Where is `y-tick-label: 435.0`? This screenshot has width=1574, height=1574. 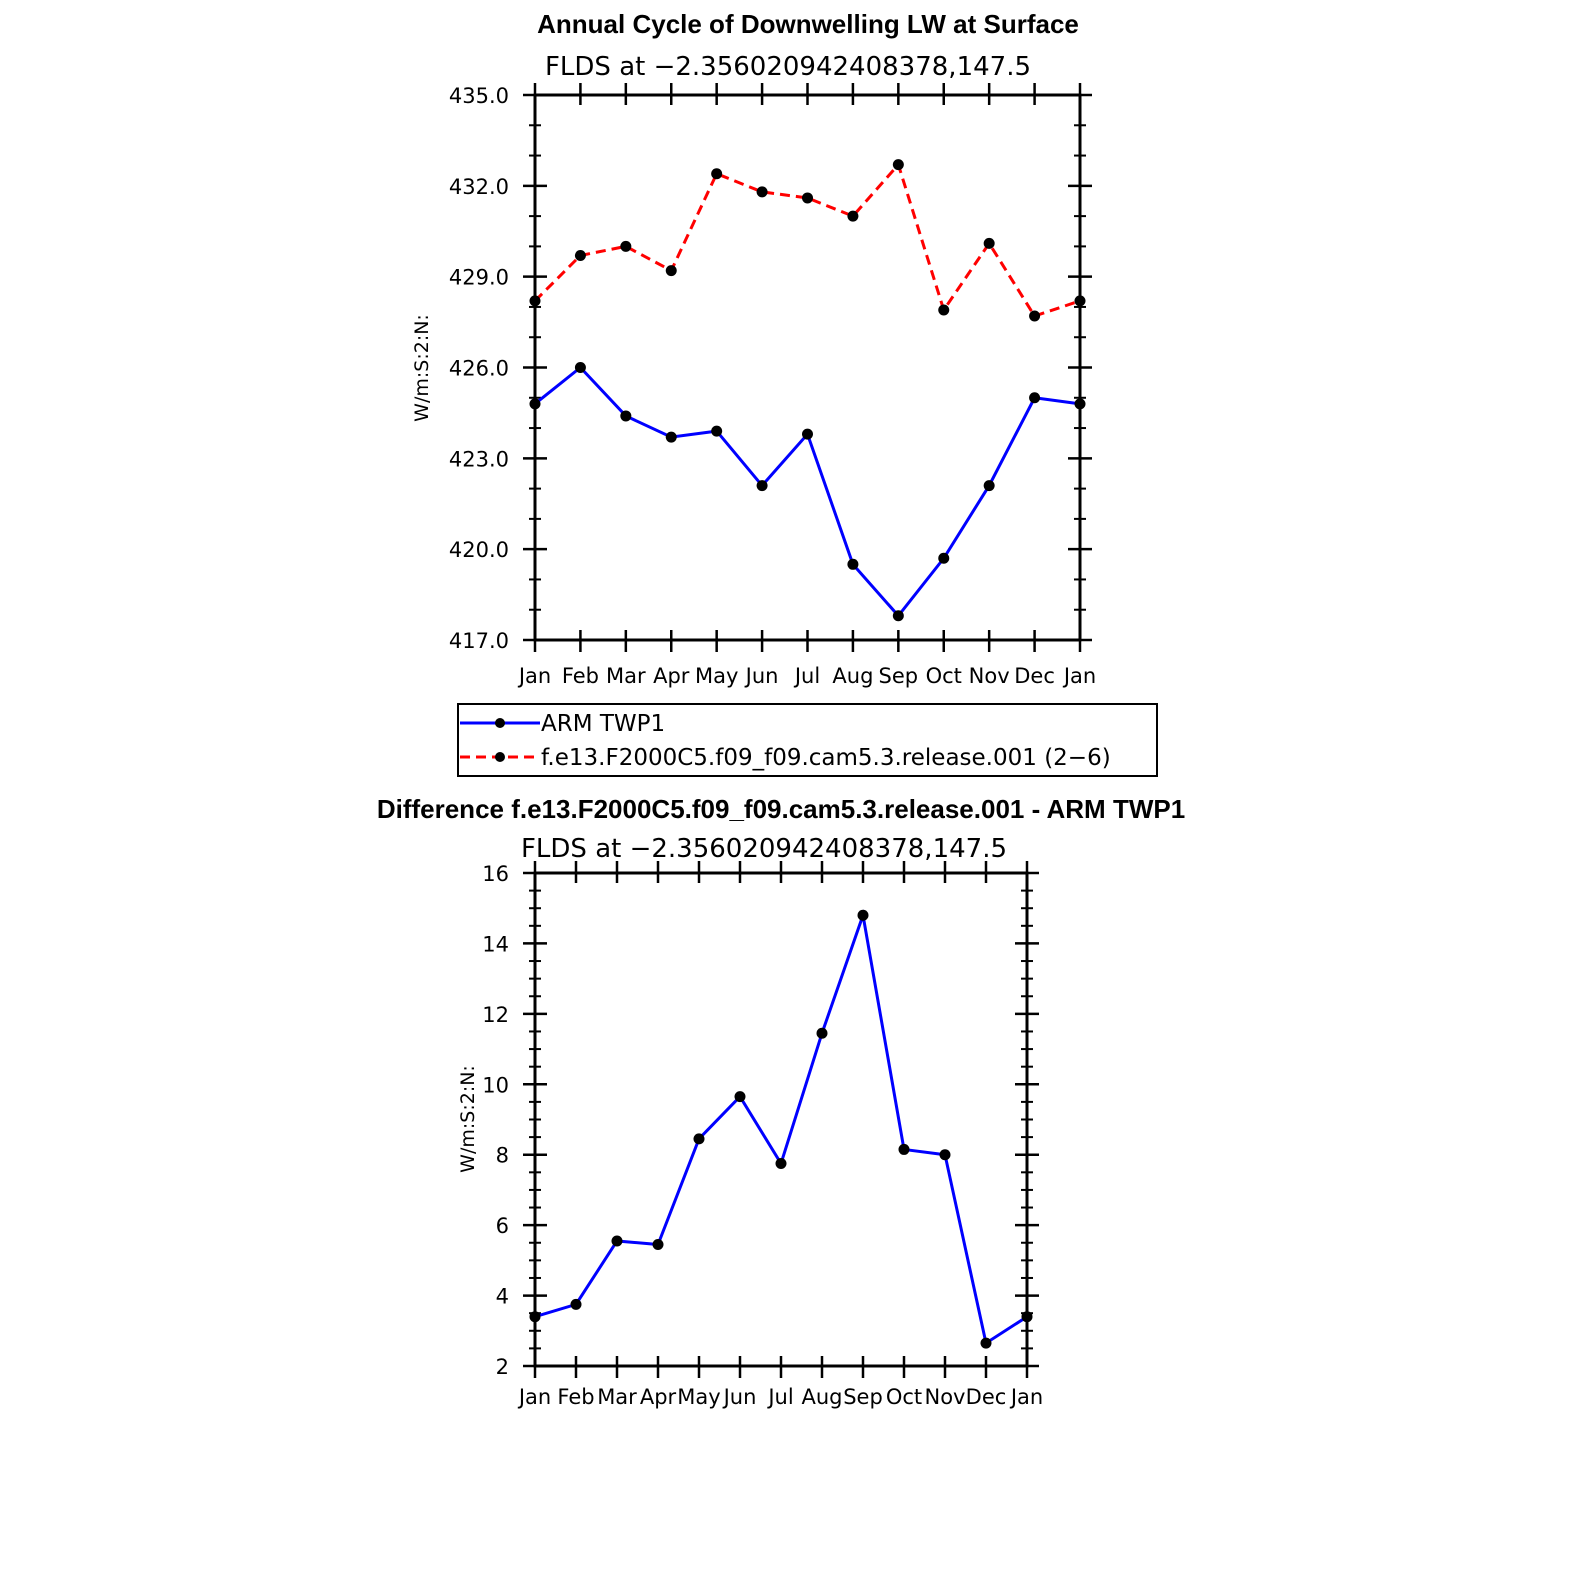
y-tick-label: 435.0 is located at coordinates (479, 96).